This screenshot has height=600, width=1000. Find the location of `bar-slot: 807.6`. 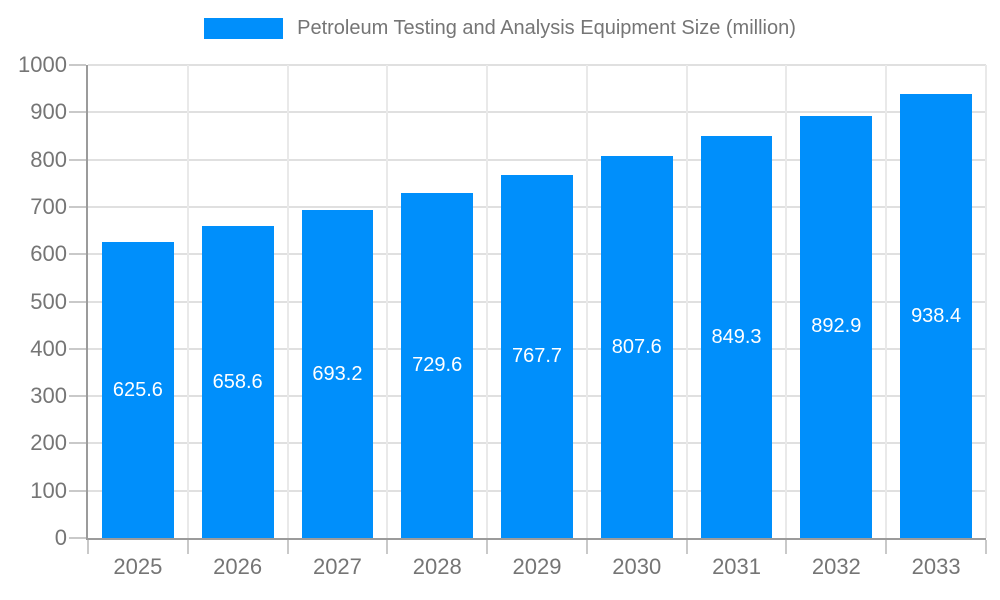

bar-slot: 807.6 is located at coordinates (637, 301).